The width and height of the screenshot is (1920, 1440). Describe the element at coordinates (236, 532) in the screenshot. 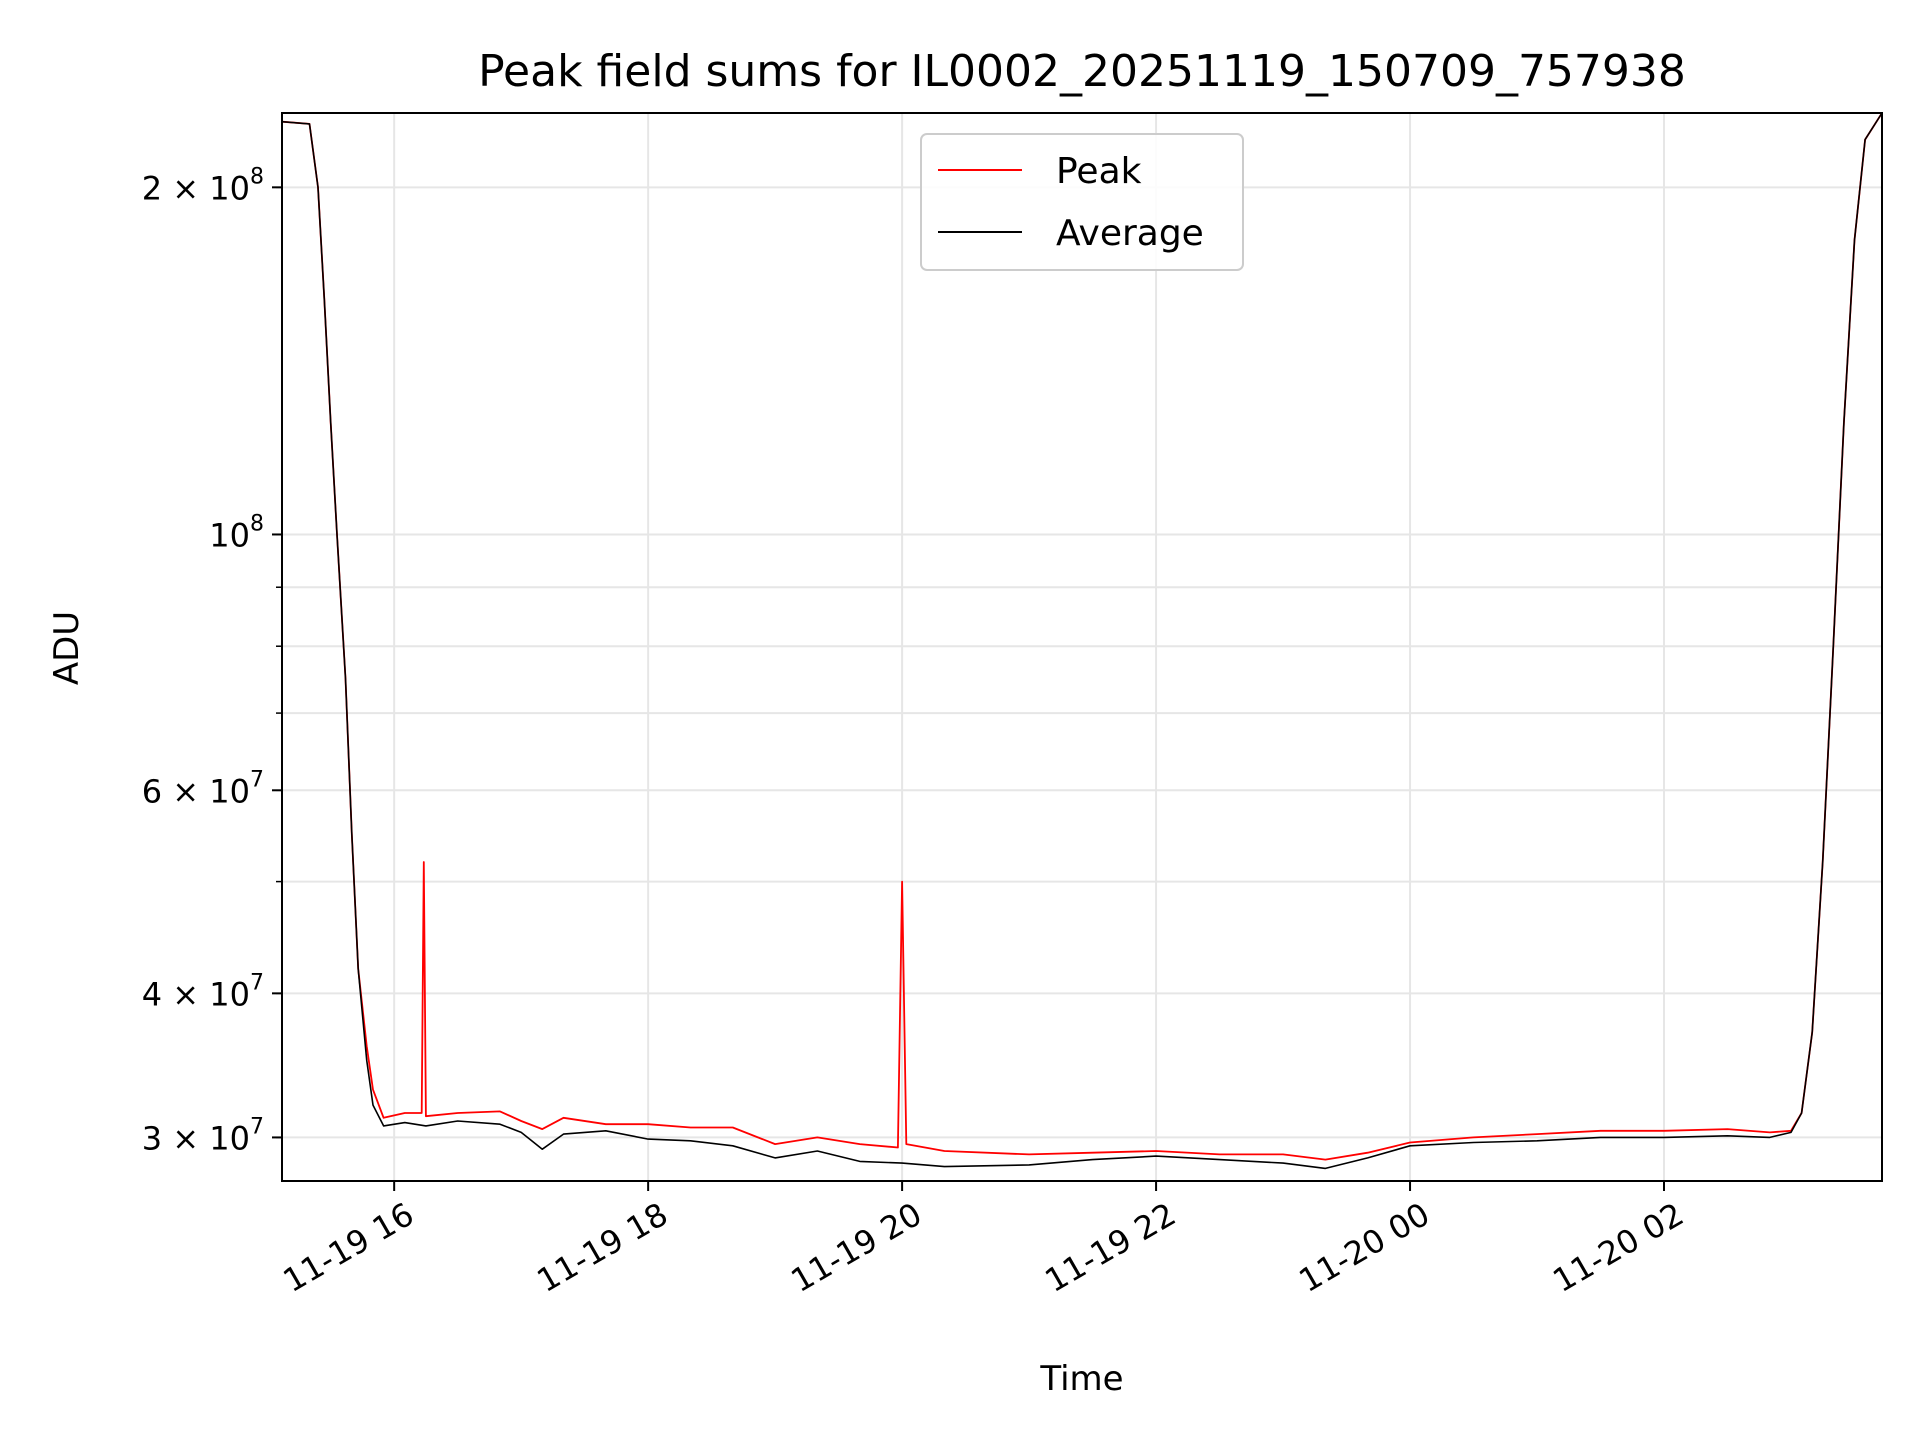

I see `y-tick-label: 108` at that location.